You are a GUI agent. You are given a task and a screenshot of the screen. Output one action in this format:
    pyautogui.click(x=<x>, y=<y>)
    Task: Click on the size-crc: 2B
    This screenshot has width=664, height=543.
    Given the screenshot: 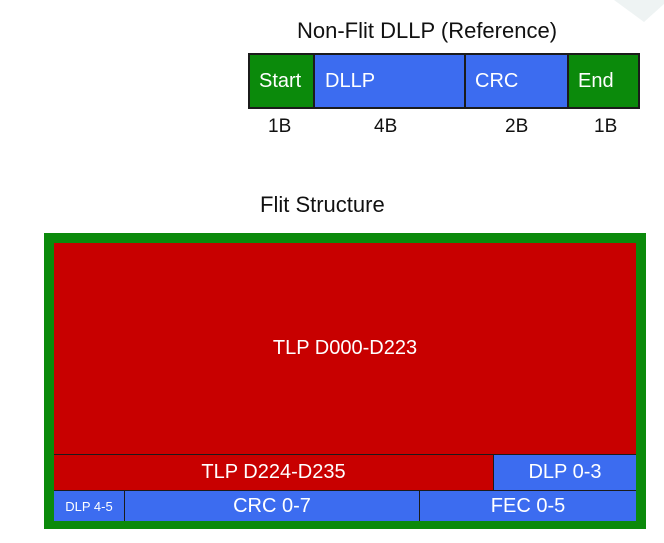 What is the action you would take?
    pyautogui.click(x=517, y=126)
    